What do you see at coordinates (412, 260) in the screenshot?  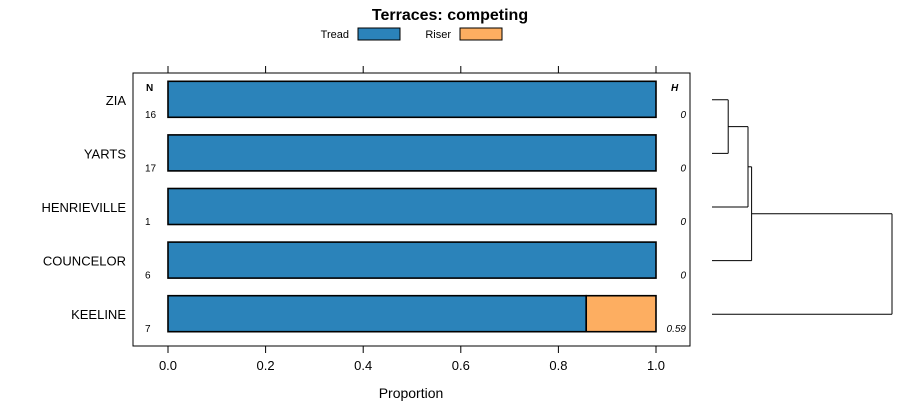 I see `bar-councelor-tread` at bounding box center [412, 260].